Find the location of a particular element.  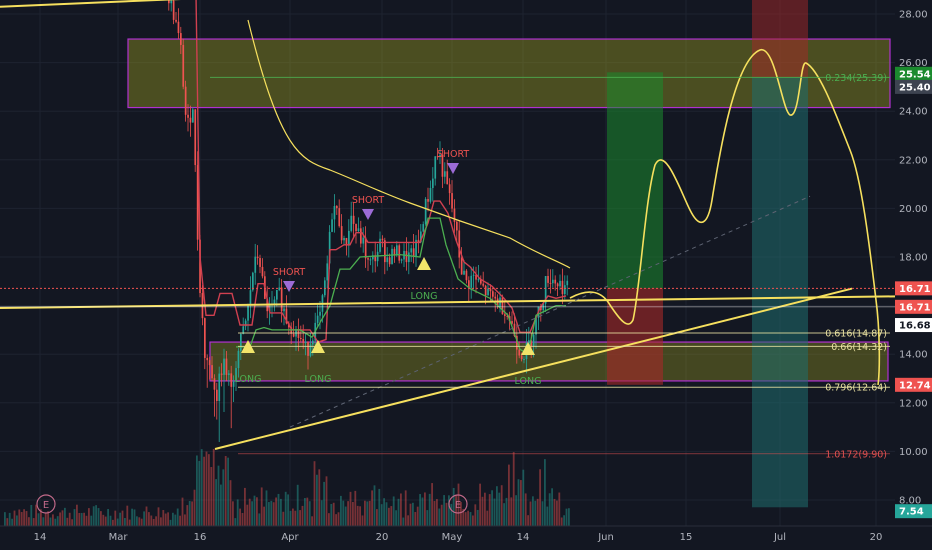

time-tick-label: May is located at coordinates (452, 537).